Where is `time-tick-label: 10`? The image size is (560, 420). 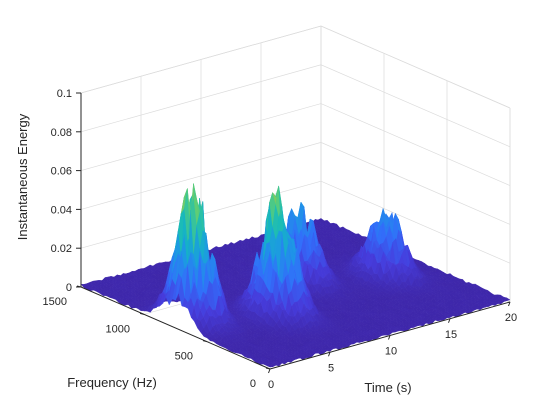 time-tick-label: 10 is located at coordinates (391, 352).